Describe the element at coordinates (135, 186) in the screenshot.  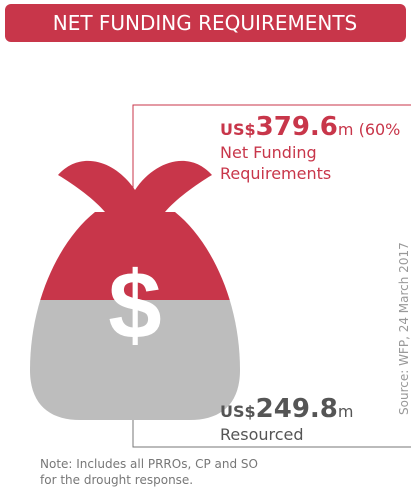
I see `bag-knot` at that location.